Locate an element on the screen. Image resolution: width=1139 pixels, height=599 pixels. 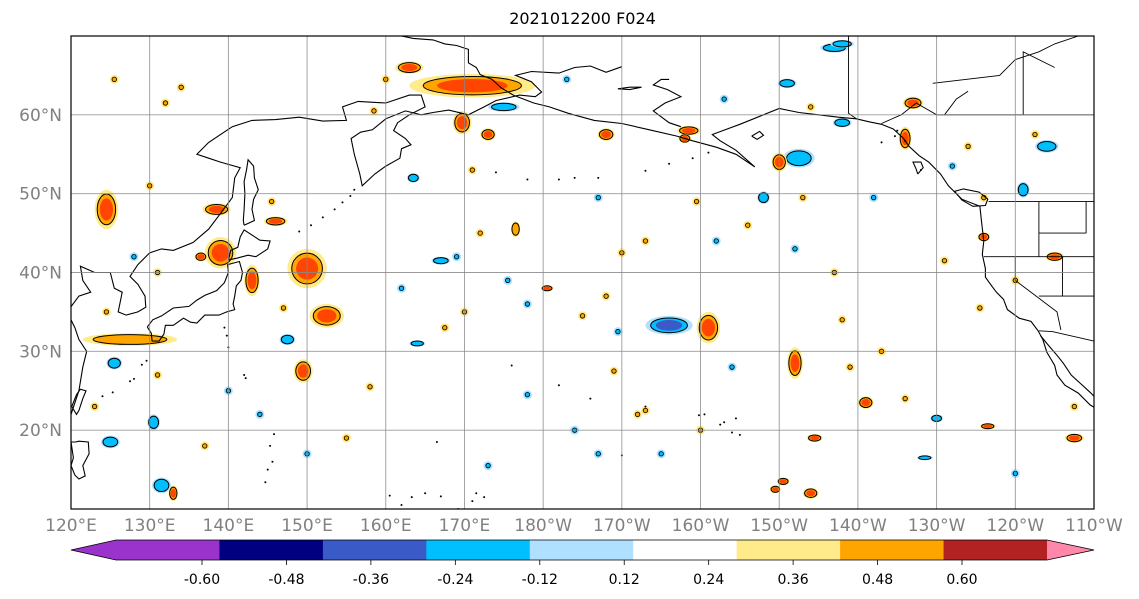
colorbar-tick-label: -0.24 is located at coordinates (455, 580).